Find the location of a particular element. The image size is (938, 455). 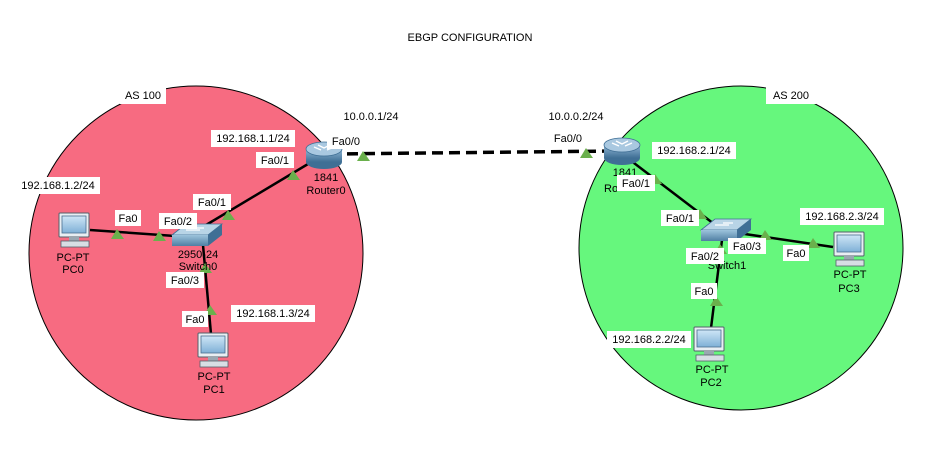

switch0-name: Switch0 is located at coordinates (198, 267).